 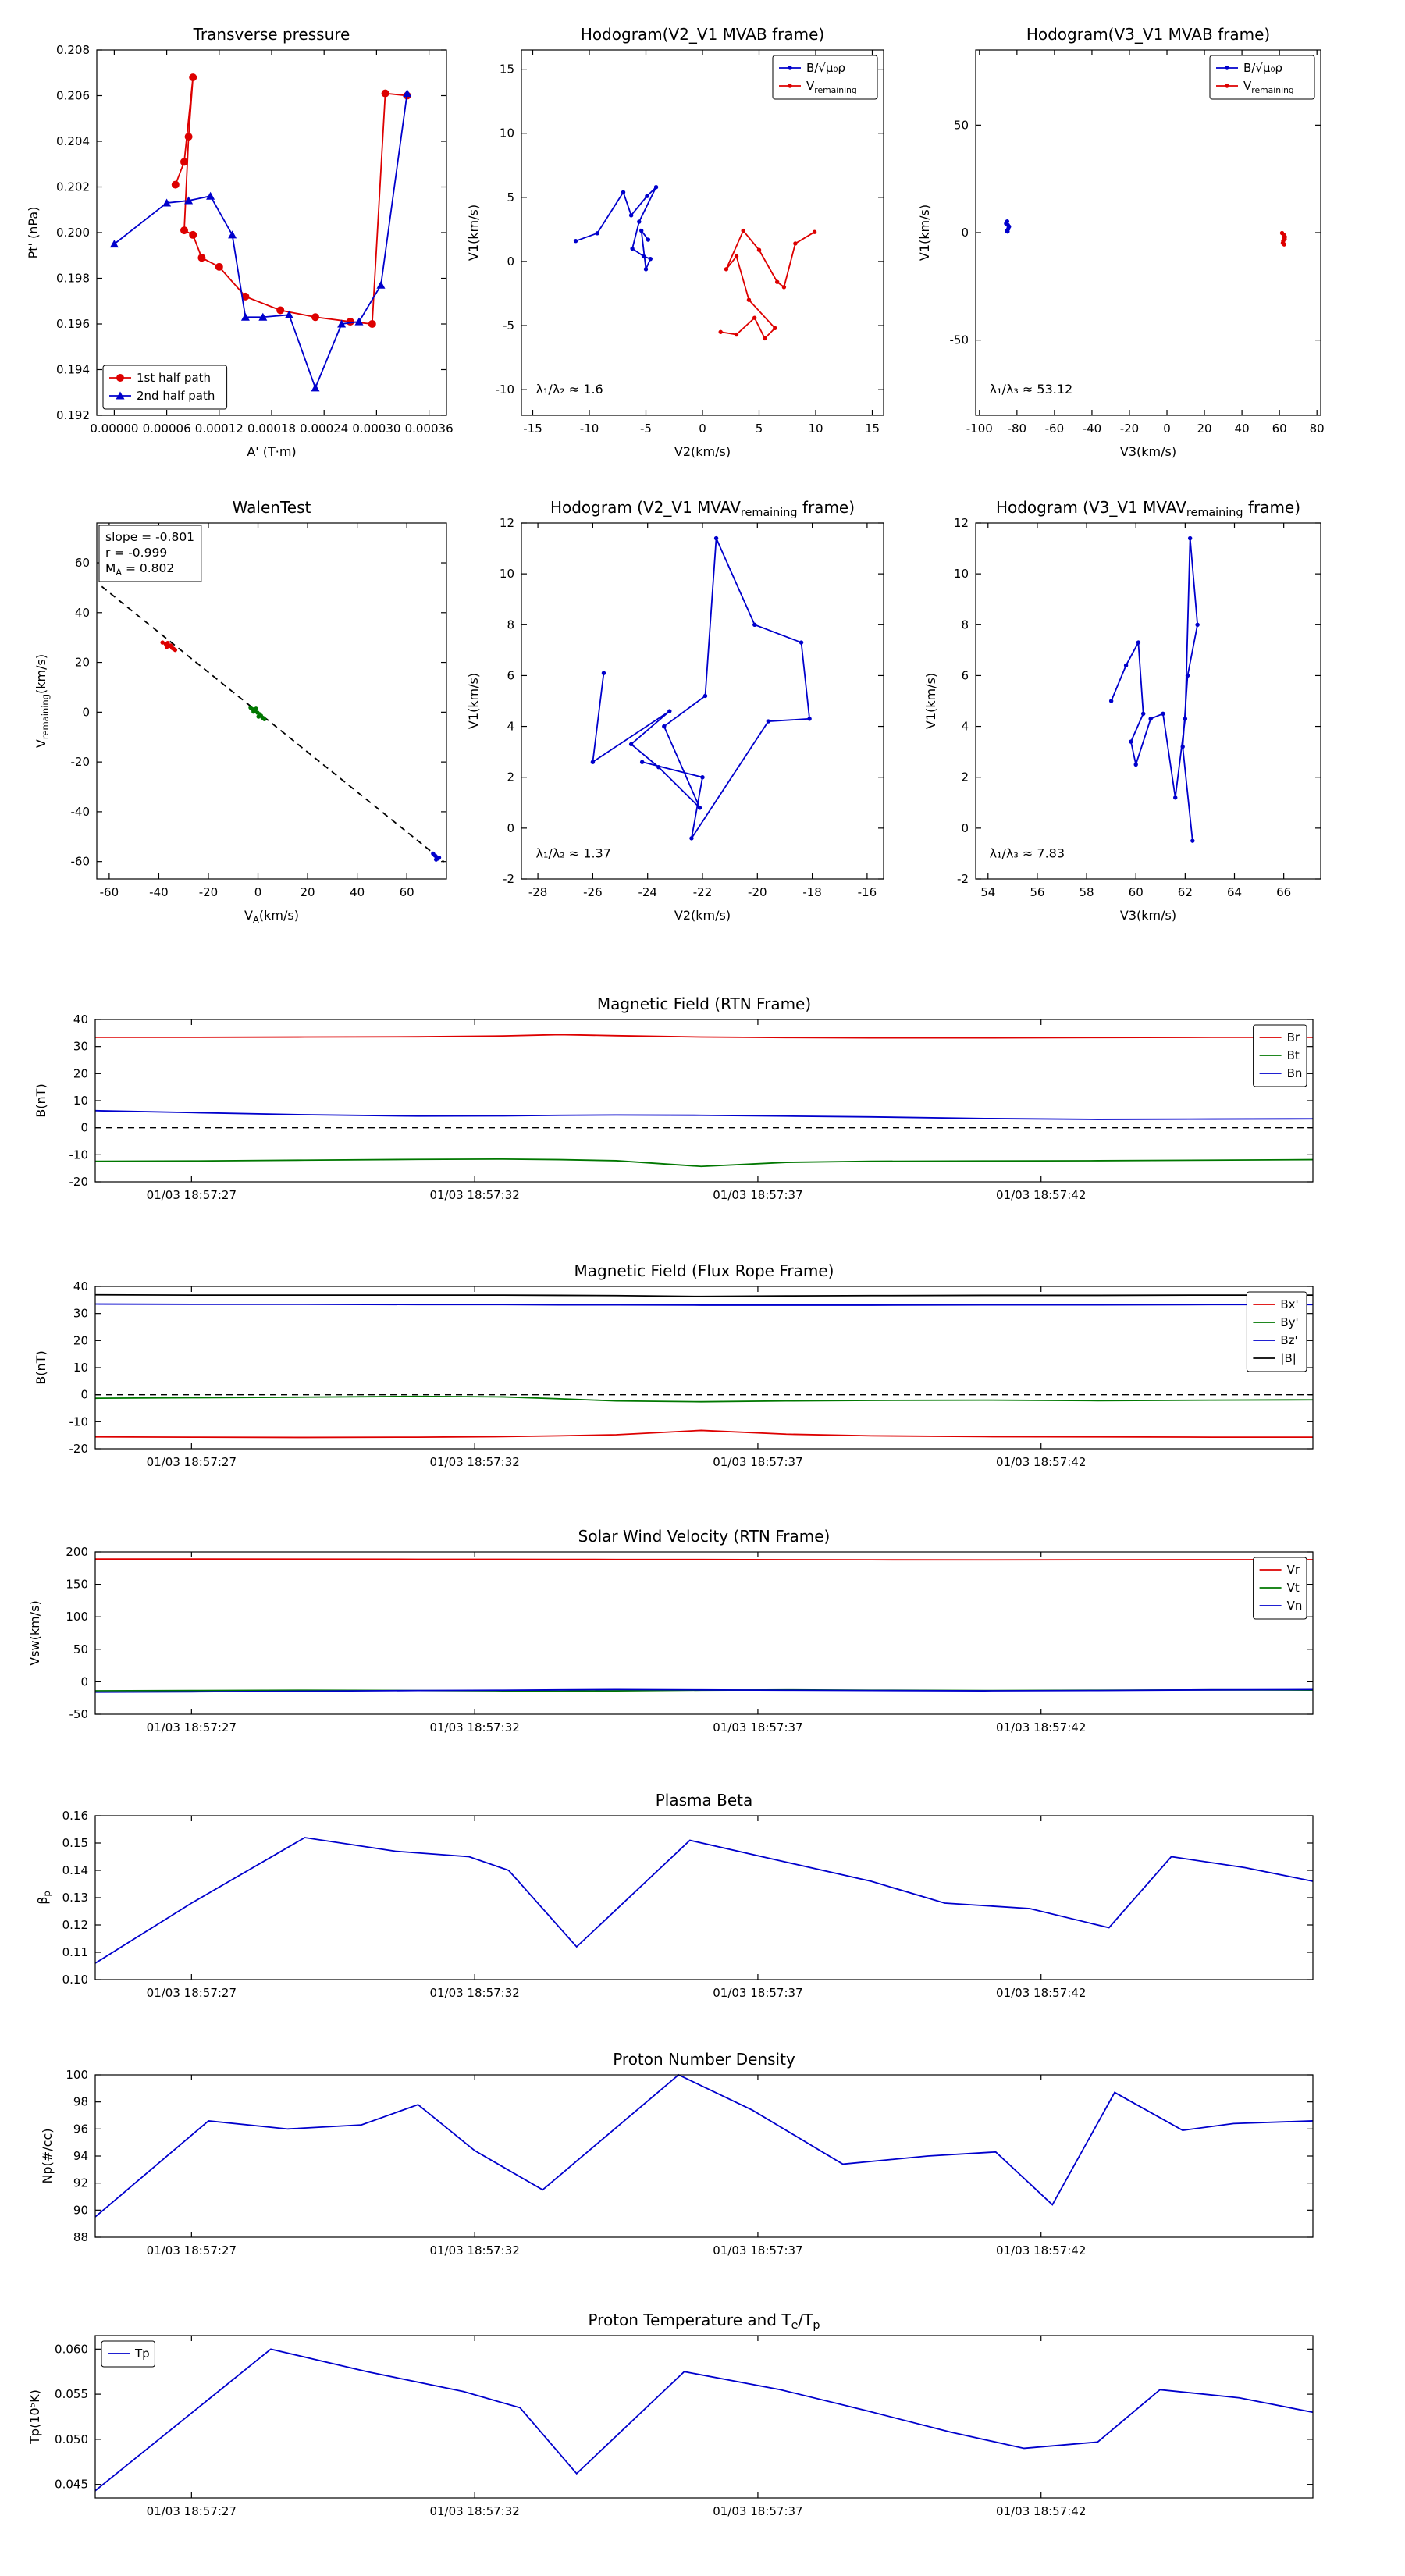 I want to click on svg-text: -28, so click(x=538, y=892).